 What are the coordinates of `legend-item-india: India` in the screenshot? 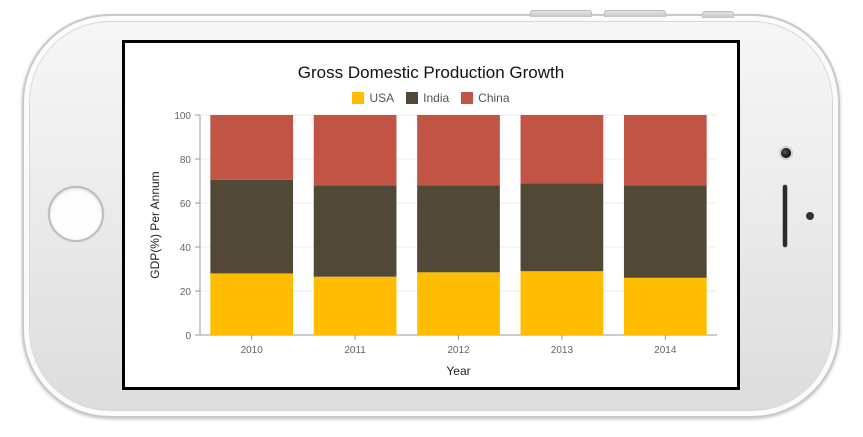 It's located at (427, 98).